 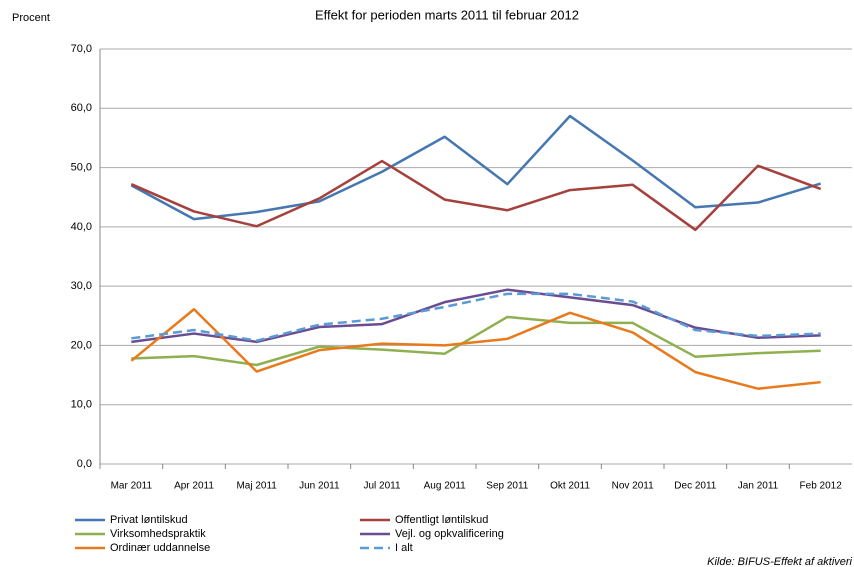 I want to click on y-tick-label: 40,0, so click(x=81, y=227).